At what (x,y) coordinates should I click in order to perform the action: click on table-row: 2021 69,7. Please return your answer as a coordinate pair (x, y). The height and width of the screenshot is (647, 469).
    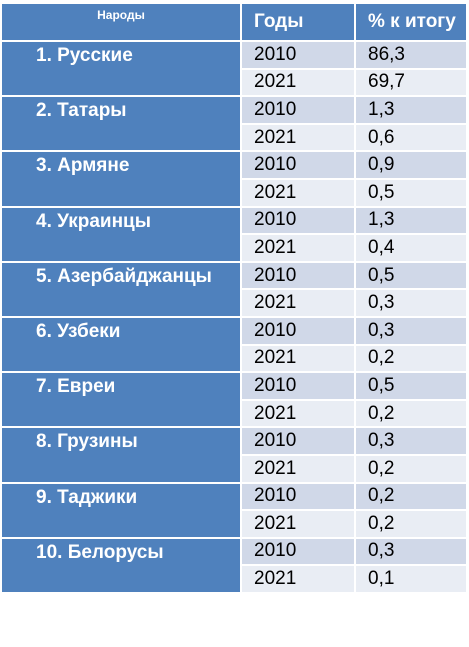
    Looking at the image, I should click on (234, 82).